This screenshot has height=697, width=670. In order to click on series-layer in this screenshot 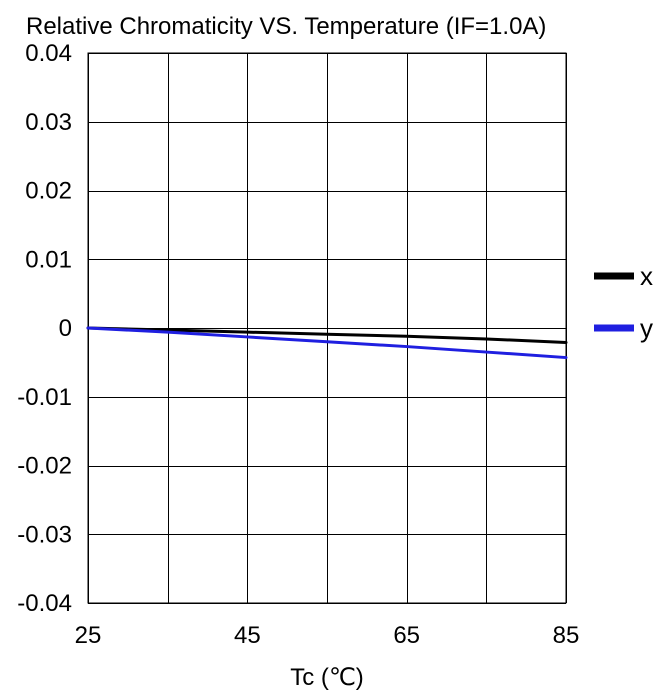, I will do `click(327, 343)`.